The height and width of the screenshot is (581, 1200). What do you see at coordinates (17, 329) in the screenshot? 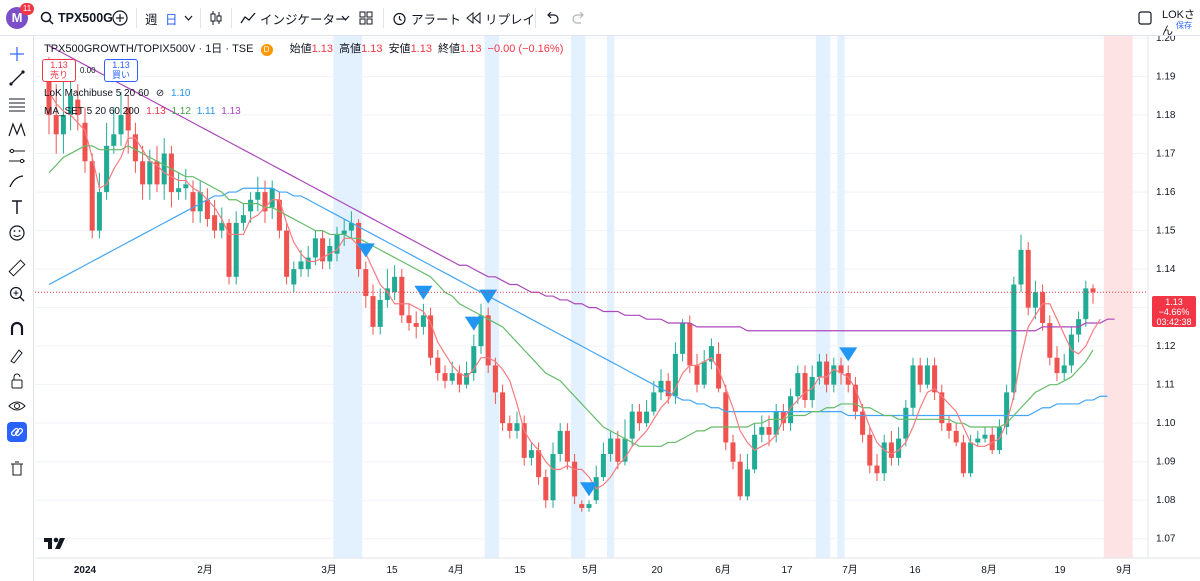
I see `magnet-icon` at bounding box center [17, 329].